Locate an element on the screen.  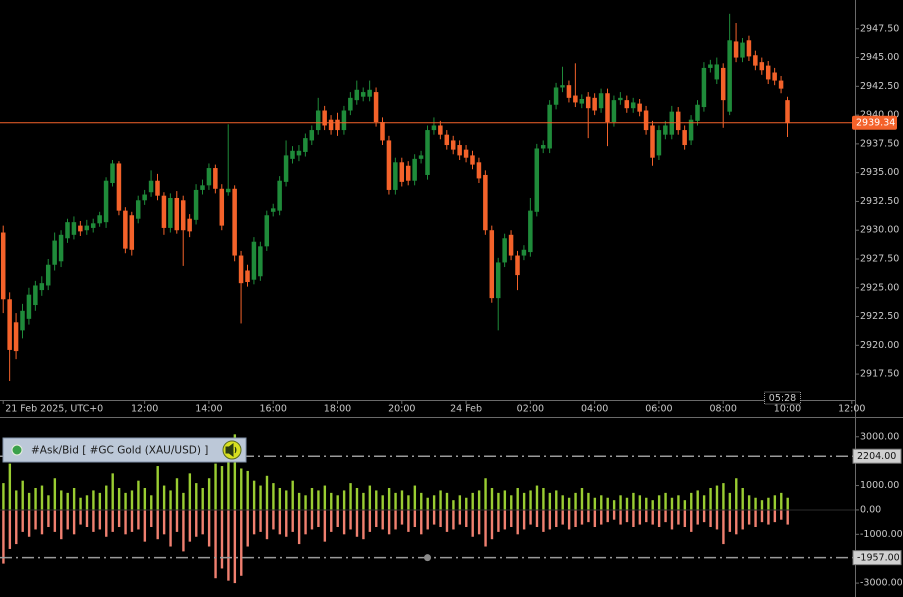
y-tick-label: 2935.00 is located at coordinates (879, 172).